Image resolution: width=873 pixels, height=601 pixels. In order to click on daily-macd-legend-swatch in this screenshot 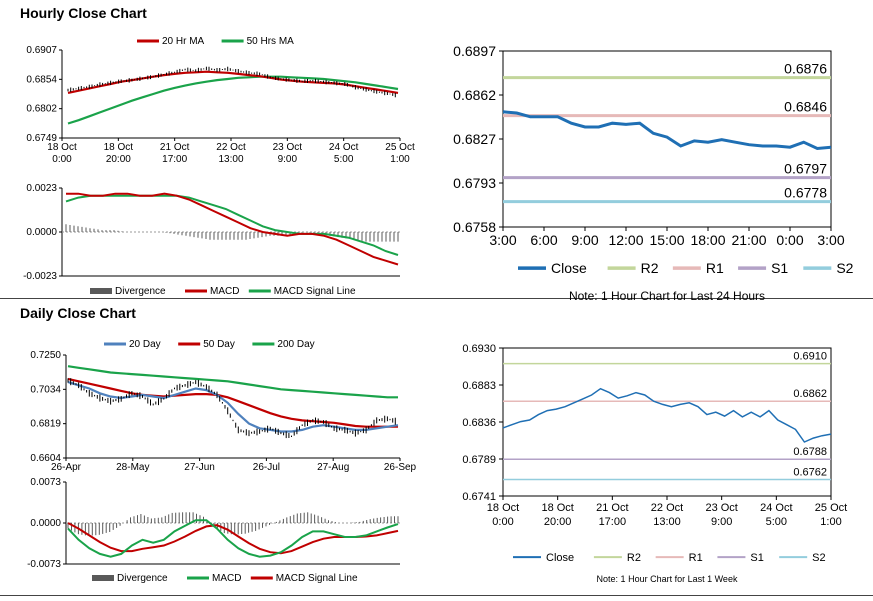, I will do `click(103, 578)`.